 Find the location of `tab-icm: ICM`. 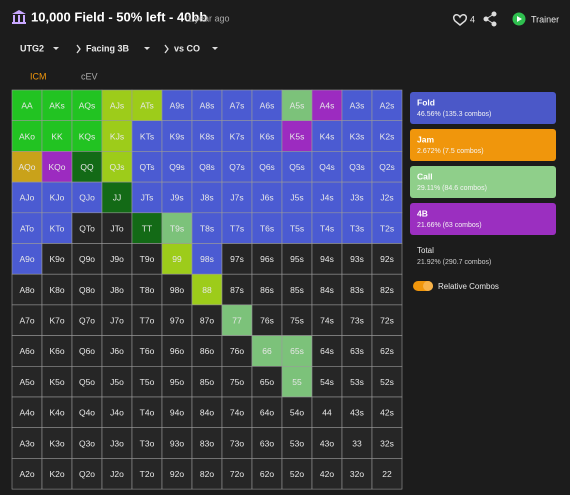

tab-icm: ICM is located at coordinates (38, 76).